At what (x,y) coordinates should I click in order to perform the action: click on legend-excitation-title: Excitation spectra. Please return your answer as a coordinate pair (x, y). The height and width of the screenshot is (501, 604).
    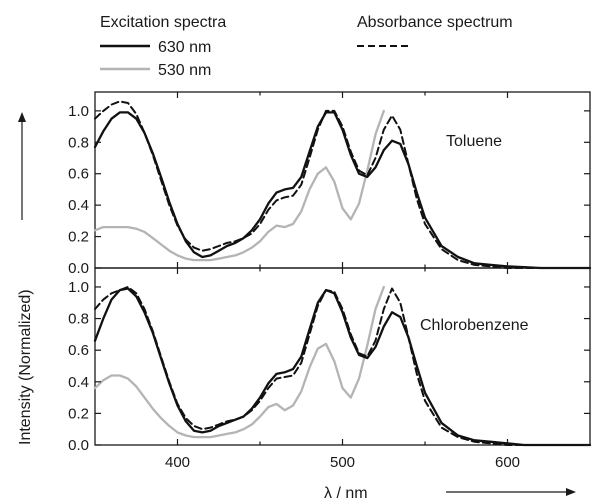
    Looking at the image, I should click on (163, 22).